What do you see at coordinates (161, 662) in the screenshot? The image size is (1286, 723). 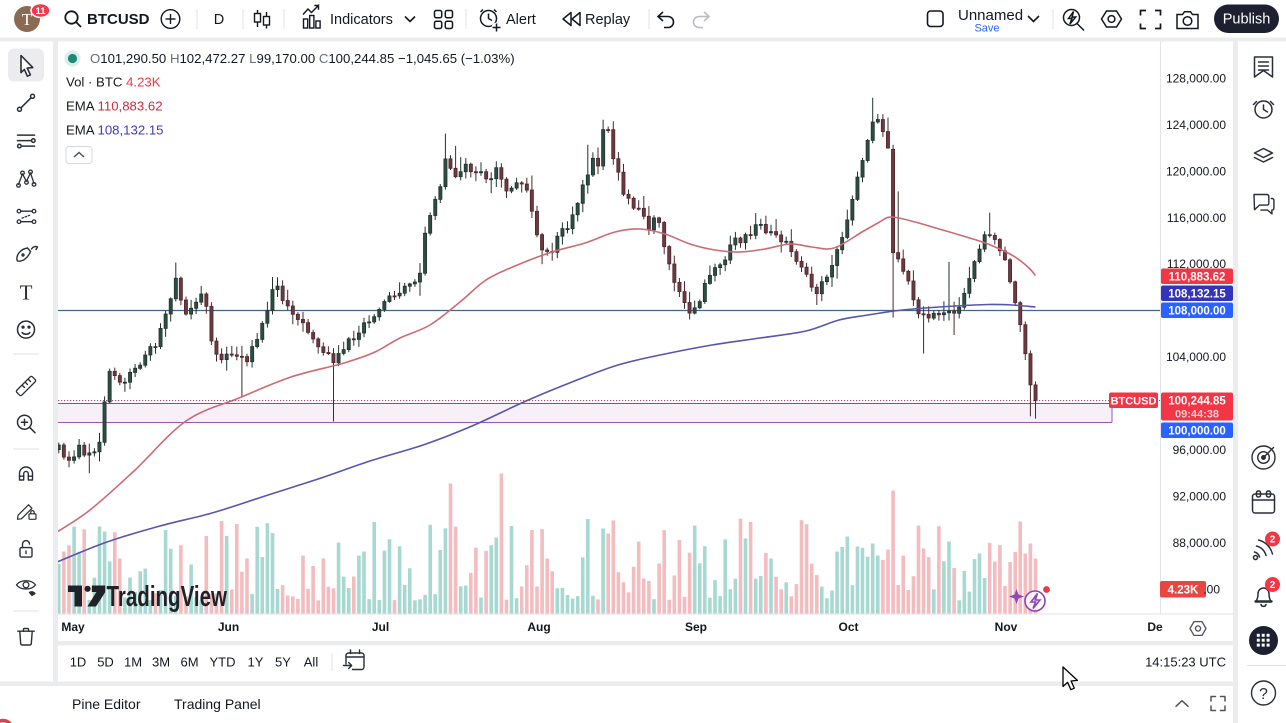 I see `svg-text: 3M` at bounding box center [161, 662].